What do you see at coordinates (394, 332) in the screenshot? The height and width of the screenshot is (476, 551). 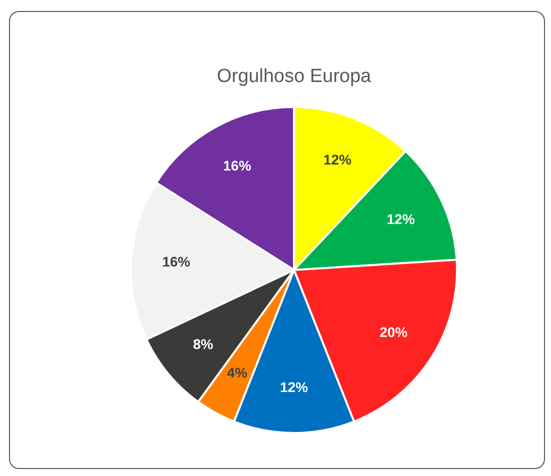 I see `data-label: 20%` at bounding box center [394, 332].